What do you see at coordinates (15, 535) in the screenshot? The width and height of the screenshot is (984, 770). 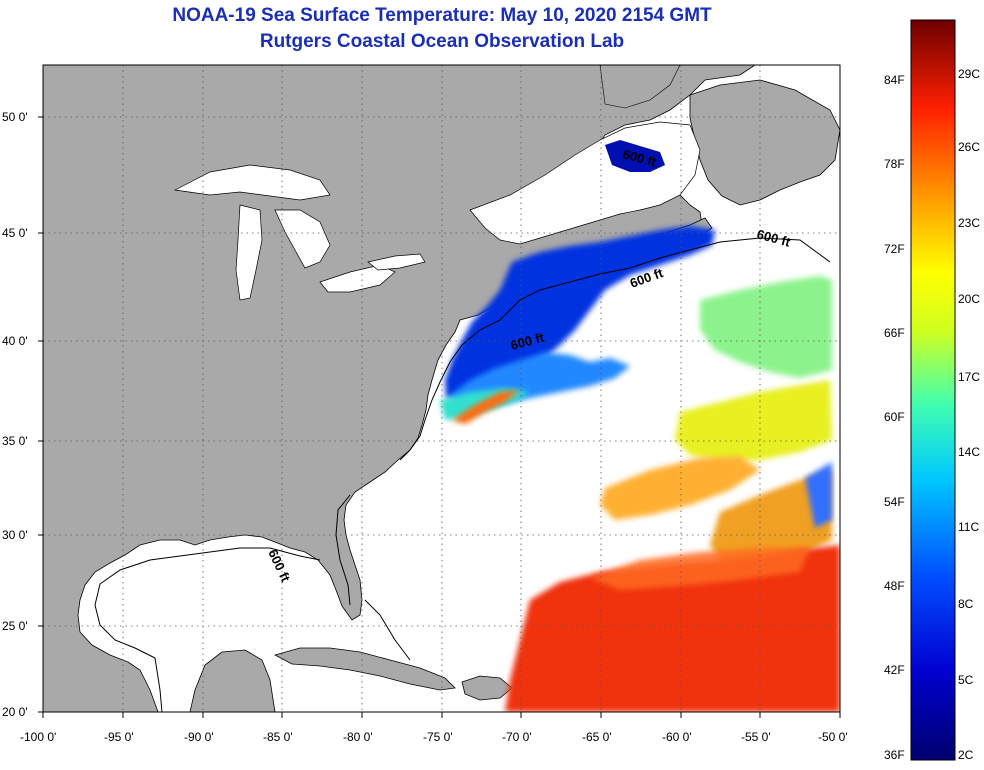 I see `lat-label: 30 0'` at bounding box center [15, 535].